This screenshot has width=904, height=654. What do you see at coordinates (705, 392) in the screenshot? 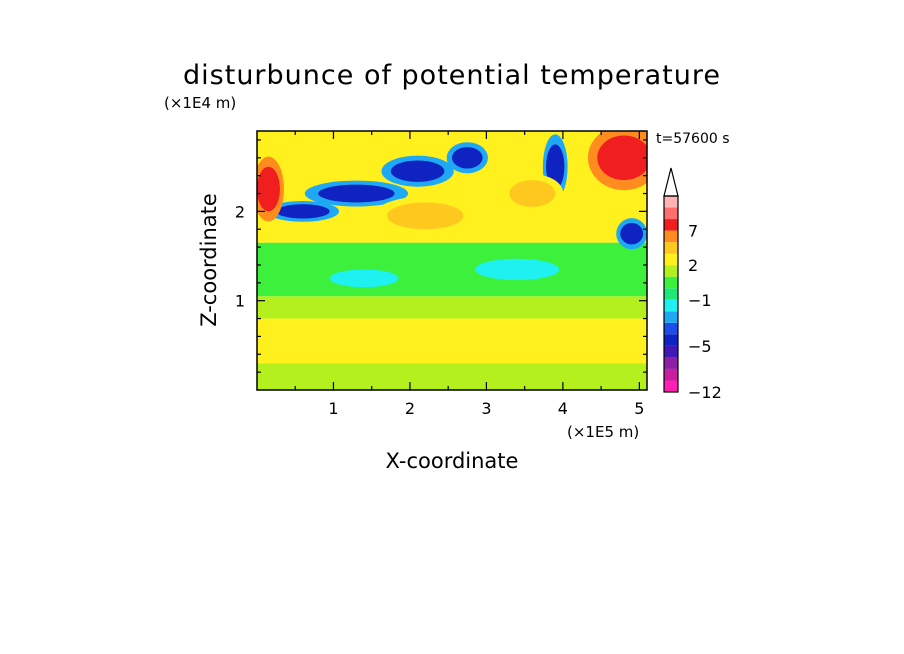
I see `colorbar-tick-label: −12` at bounding box center [705, 392].